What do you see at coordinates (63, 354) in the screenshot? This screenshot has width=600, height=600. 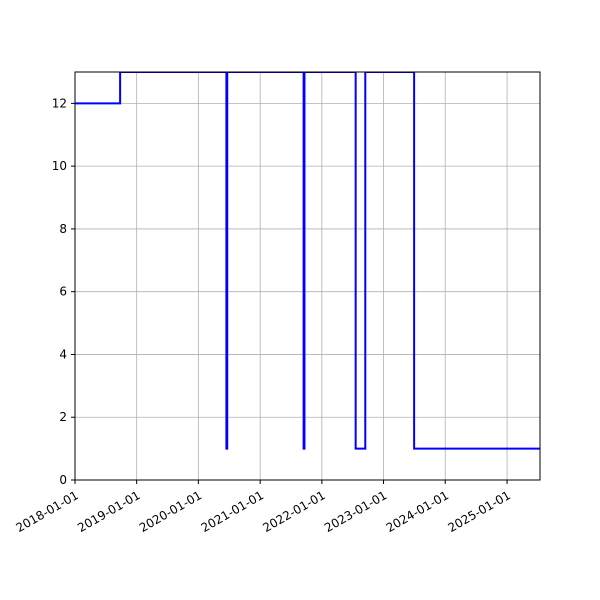 I see `y-tick-label: 4` at bounding box center [63, 354].